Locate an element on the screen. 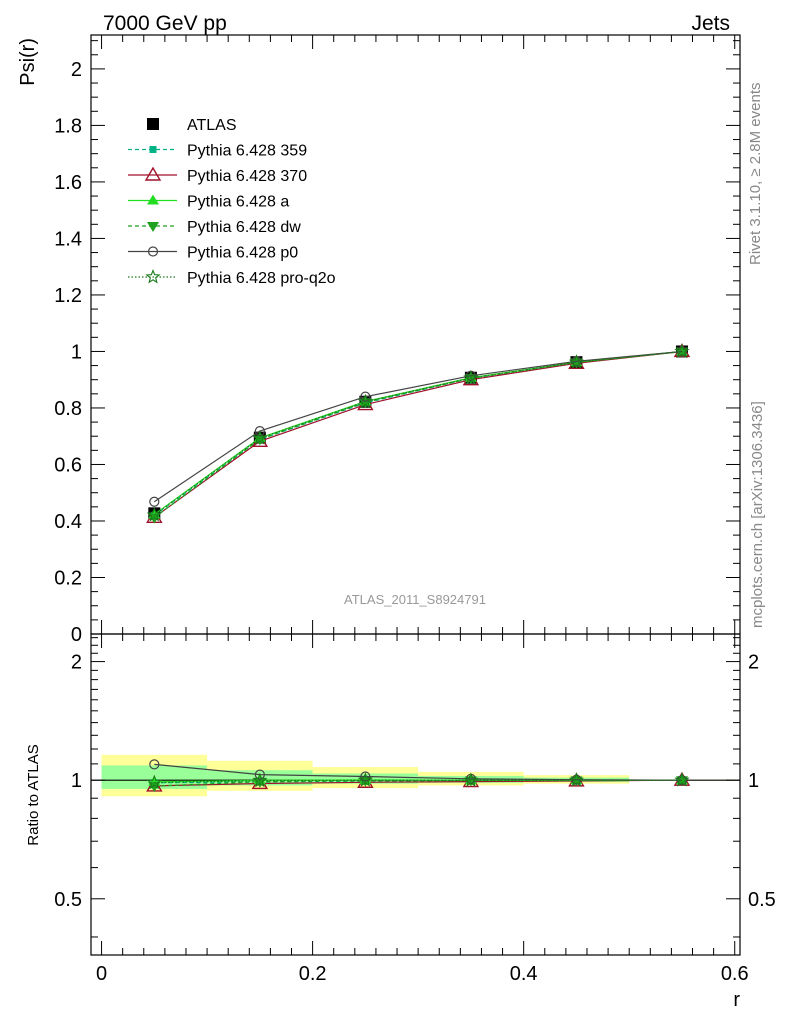  ratio-y-tick-label: 2 is located at coordinates (76, 663).